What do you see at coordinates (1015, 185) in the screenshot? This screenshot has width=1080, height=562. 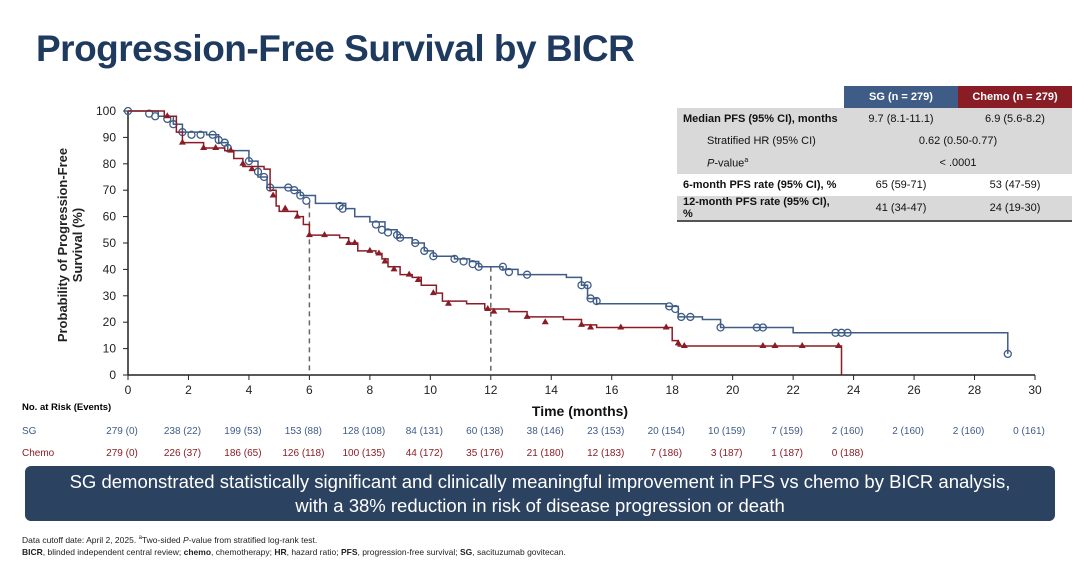 I see `cell-chemo: 53 (47-59)` at bounding box center [1015, 185].